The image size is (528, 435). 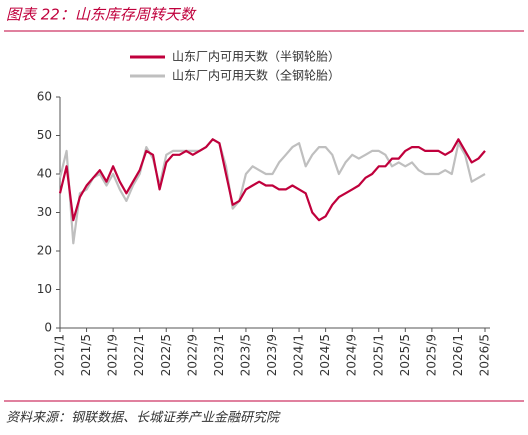 What do you see at coordinates (44, 174) in the screenshot?
I see `y-tick-label: 40` at bounding box center [44, 174].